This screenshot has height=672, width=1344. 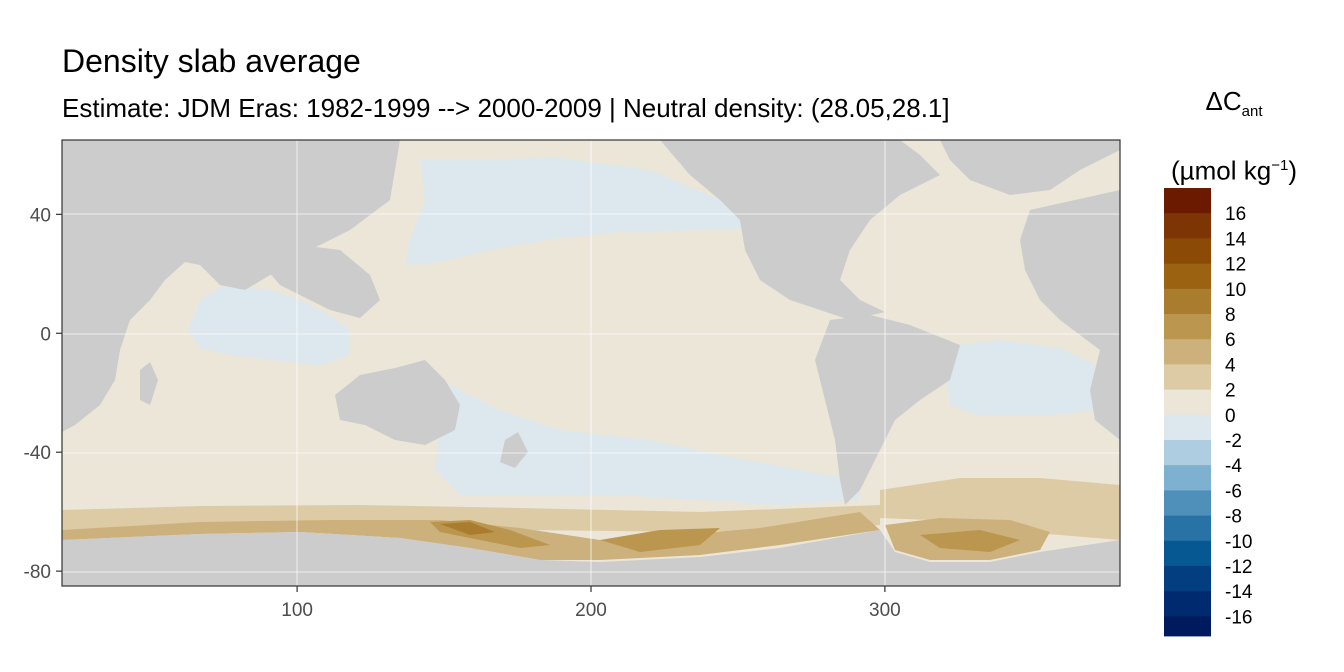 What do you see at coordinates (1230, 391) in the screenshot?
I see `colorbar-label: 2` at bounding box center [1230, 391].